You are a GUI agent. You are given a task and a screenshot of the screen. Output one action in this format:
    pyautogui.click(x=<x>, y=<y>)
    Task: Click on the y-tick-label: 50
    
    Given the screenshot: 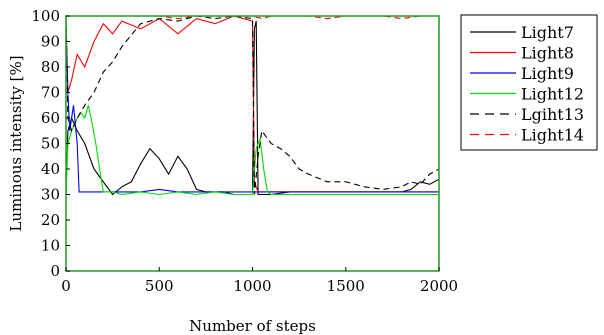 What is the action you would take?
    pyautogui.click(x=50, y=144)
    